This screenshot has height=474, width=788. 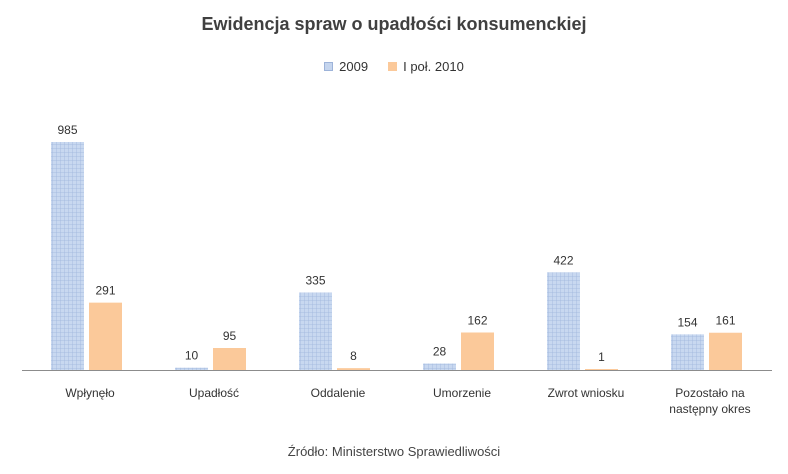 I want to click on legend-item-2009: 2009, so click(x=346, y=66).